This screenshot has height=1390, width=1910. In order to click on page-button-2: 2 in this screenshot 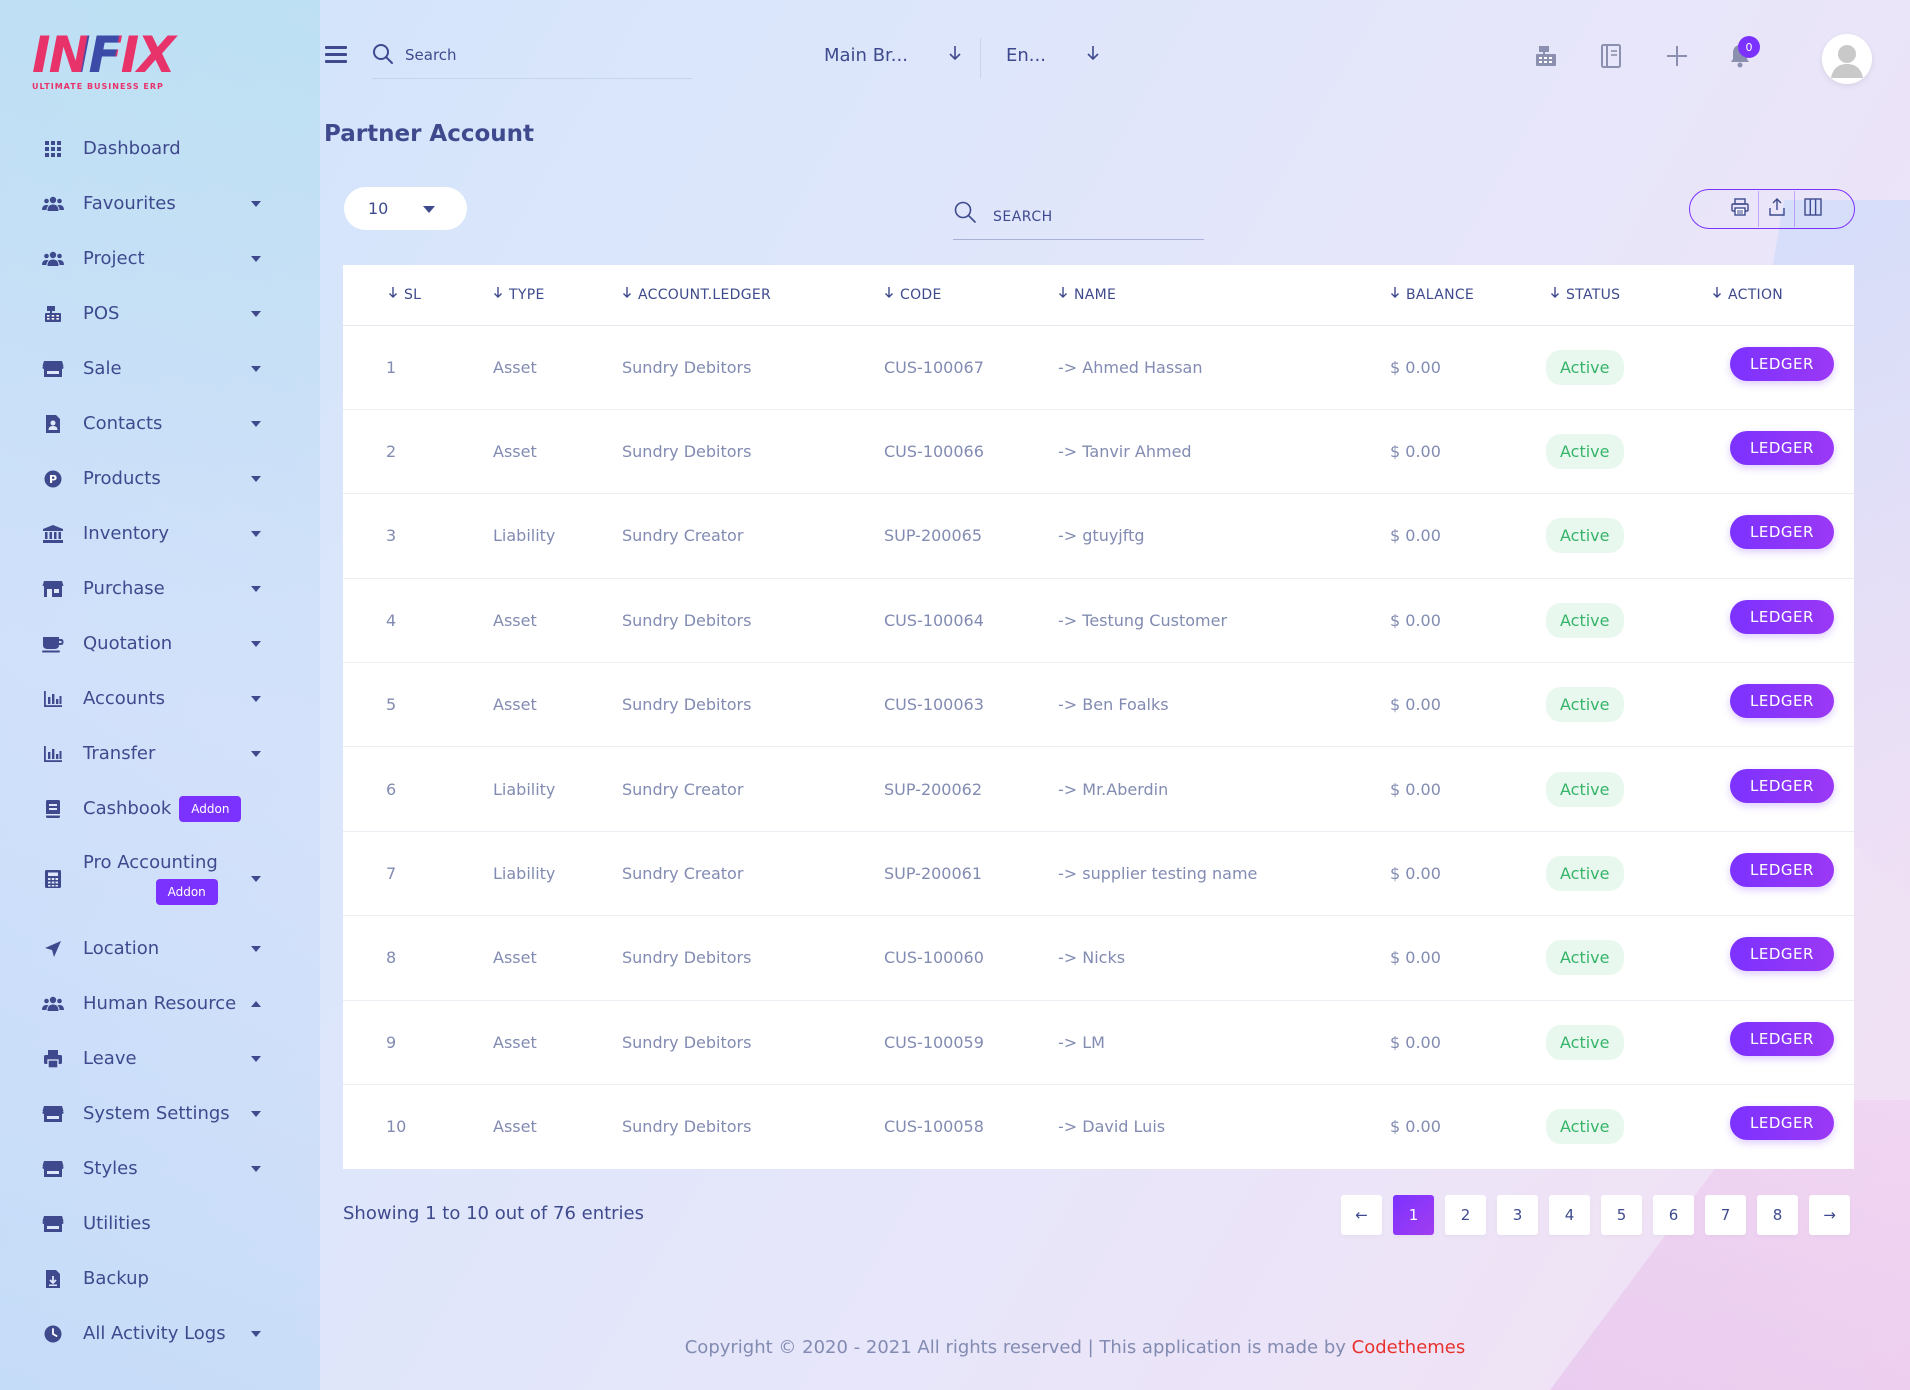, I will do `click(1465, 1215)`.